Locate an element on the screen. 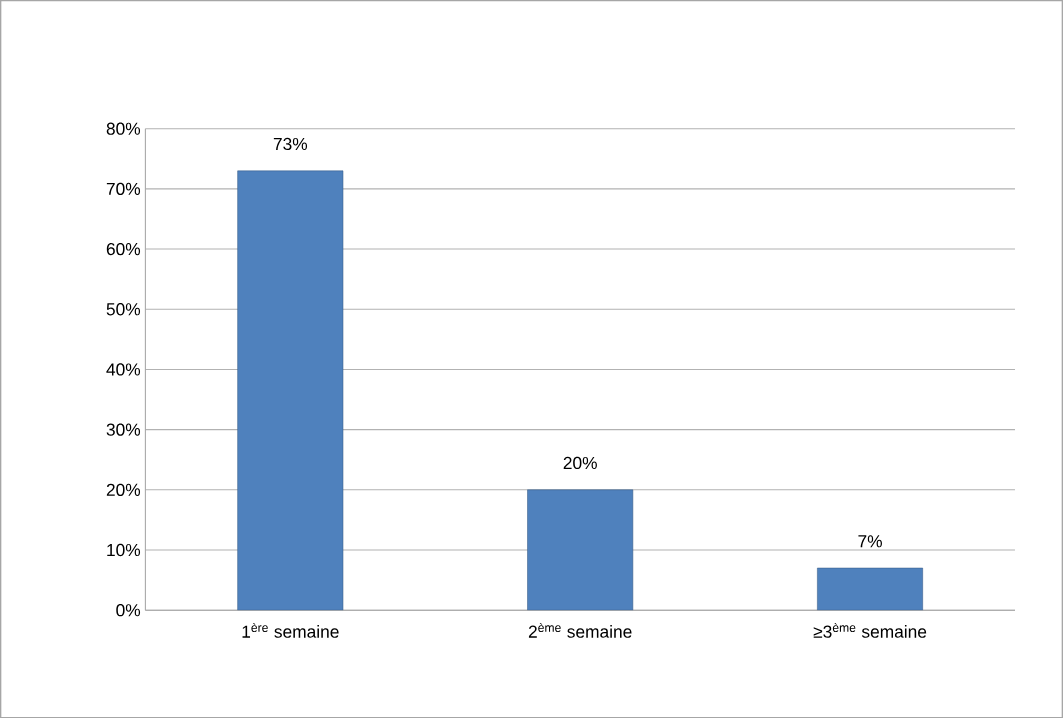 The height and width of the screenshot is (718, 1063). y-tick-label: 20% is located at coordinates (123, 489).